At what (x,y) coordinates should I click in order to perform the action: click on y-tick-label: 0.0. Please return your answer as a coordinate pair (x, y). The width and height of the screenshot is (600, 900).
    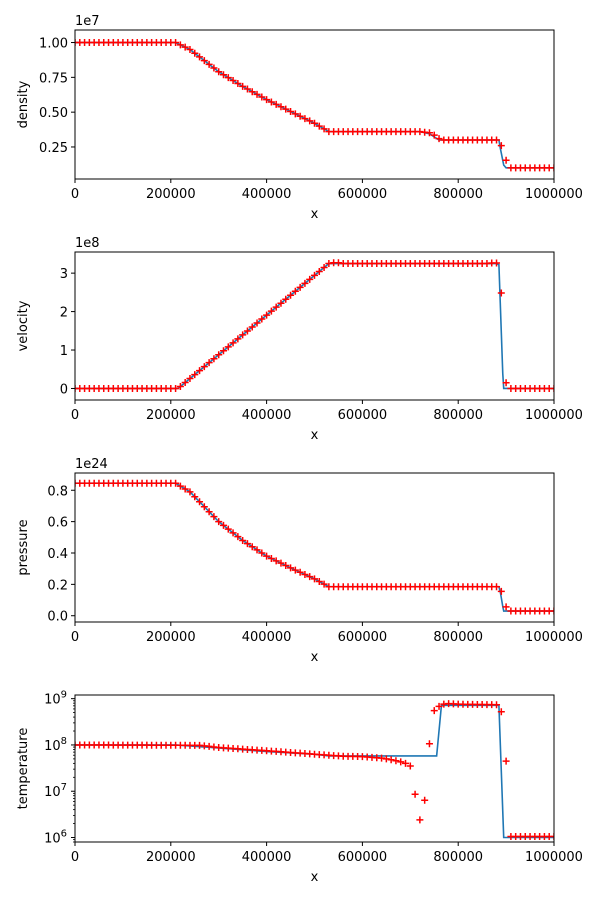
    Looking at the image, I should click on (57, 617).